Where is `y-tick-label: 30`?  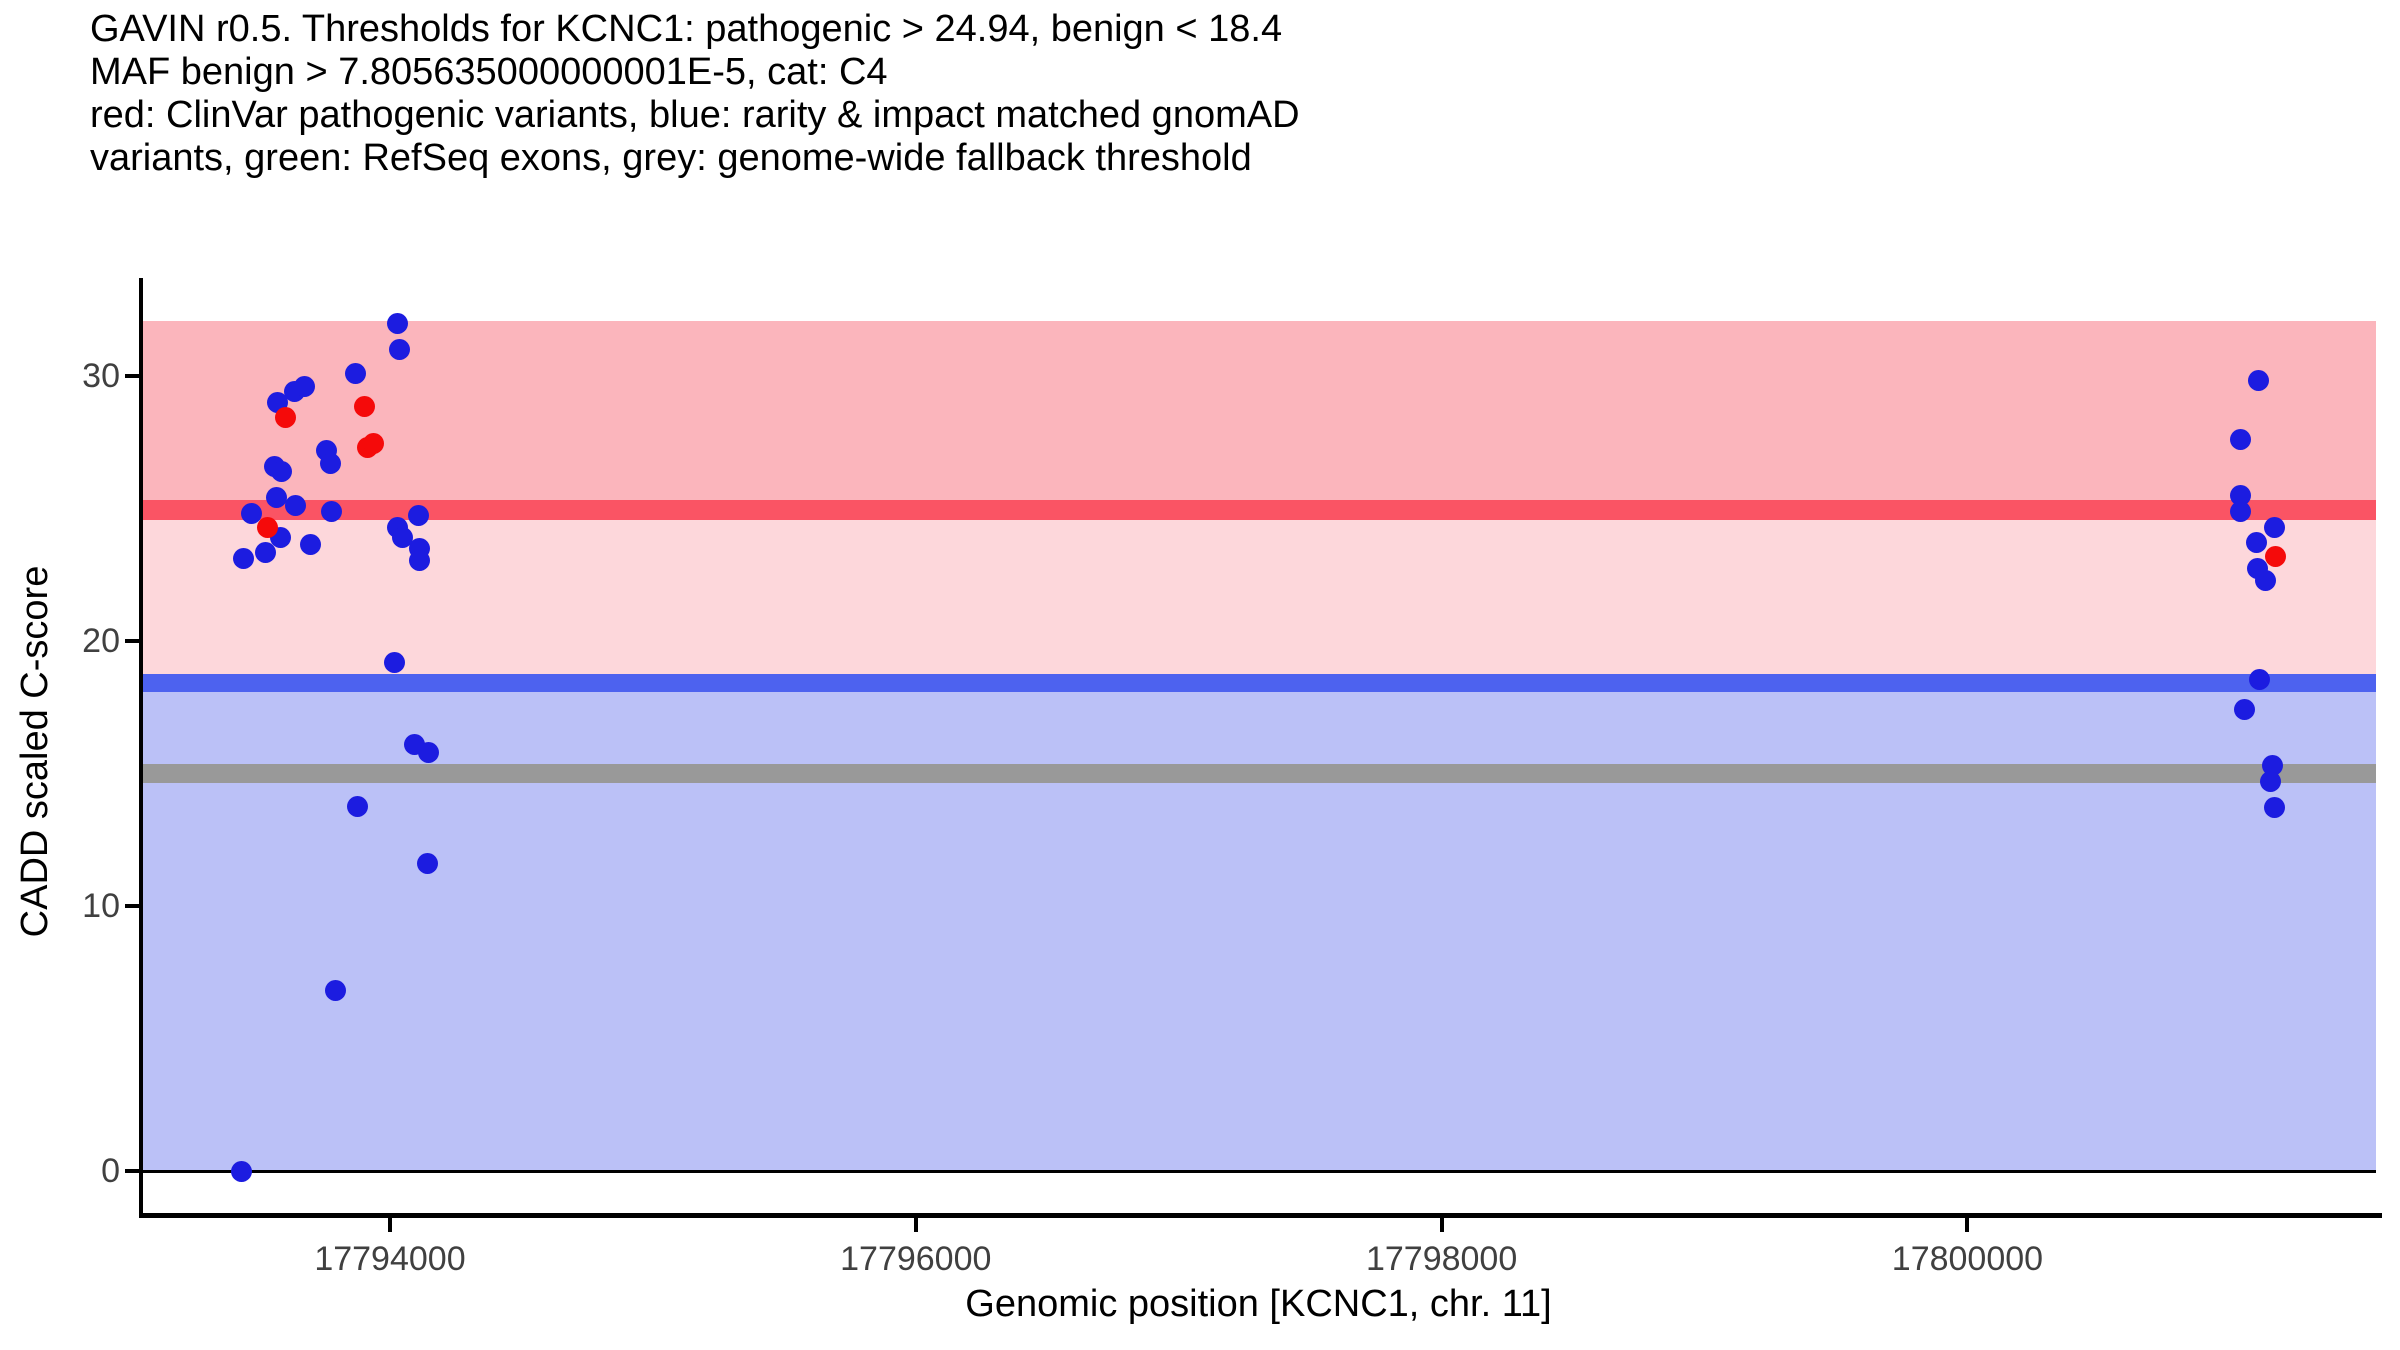
y-tick-label: 30 is located at coordinates (101, 376).